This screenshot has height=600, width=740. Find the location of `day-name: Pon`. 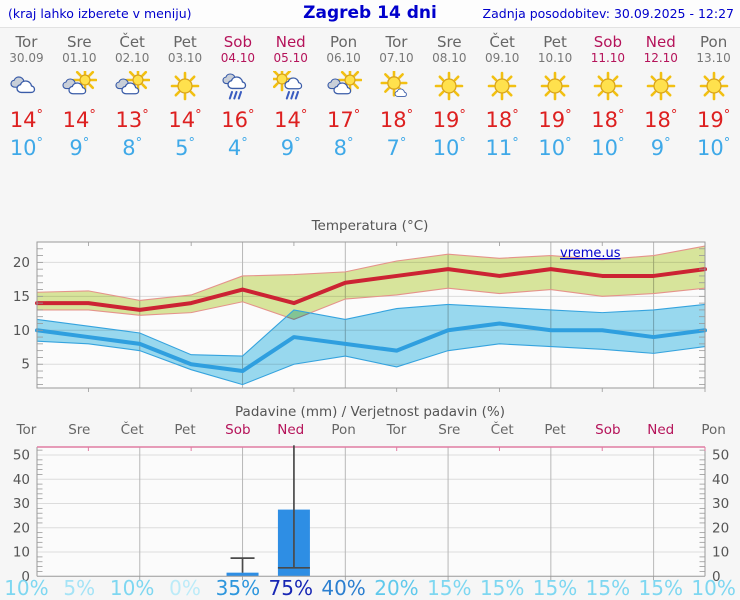

day-name: Pon is located at coordinates (714, 42).